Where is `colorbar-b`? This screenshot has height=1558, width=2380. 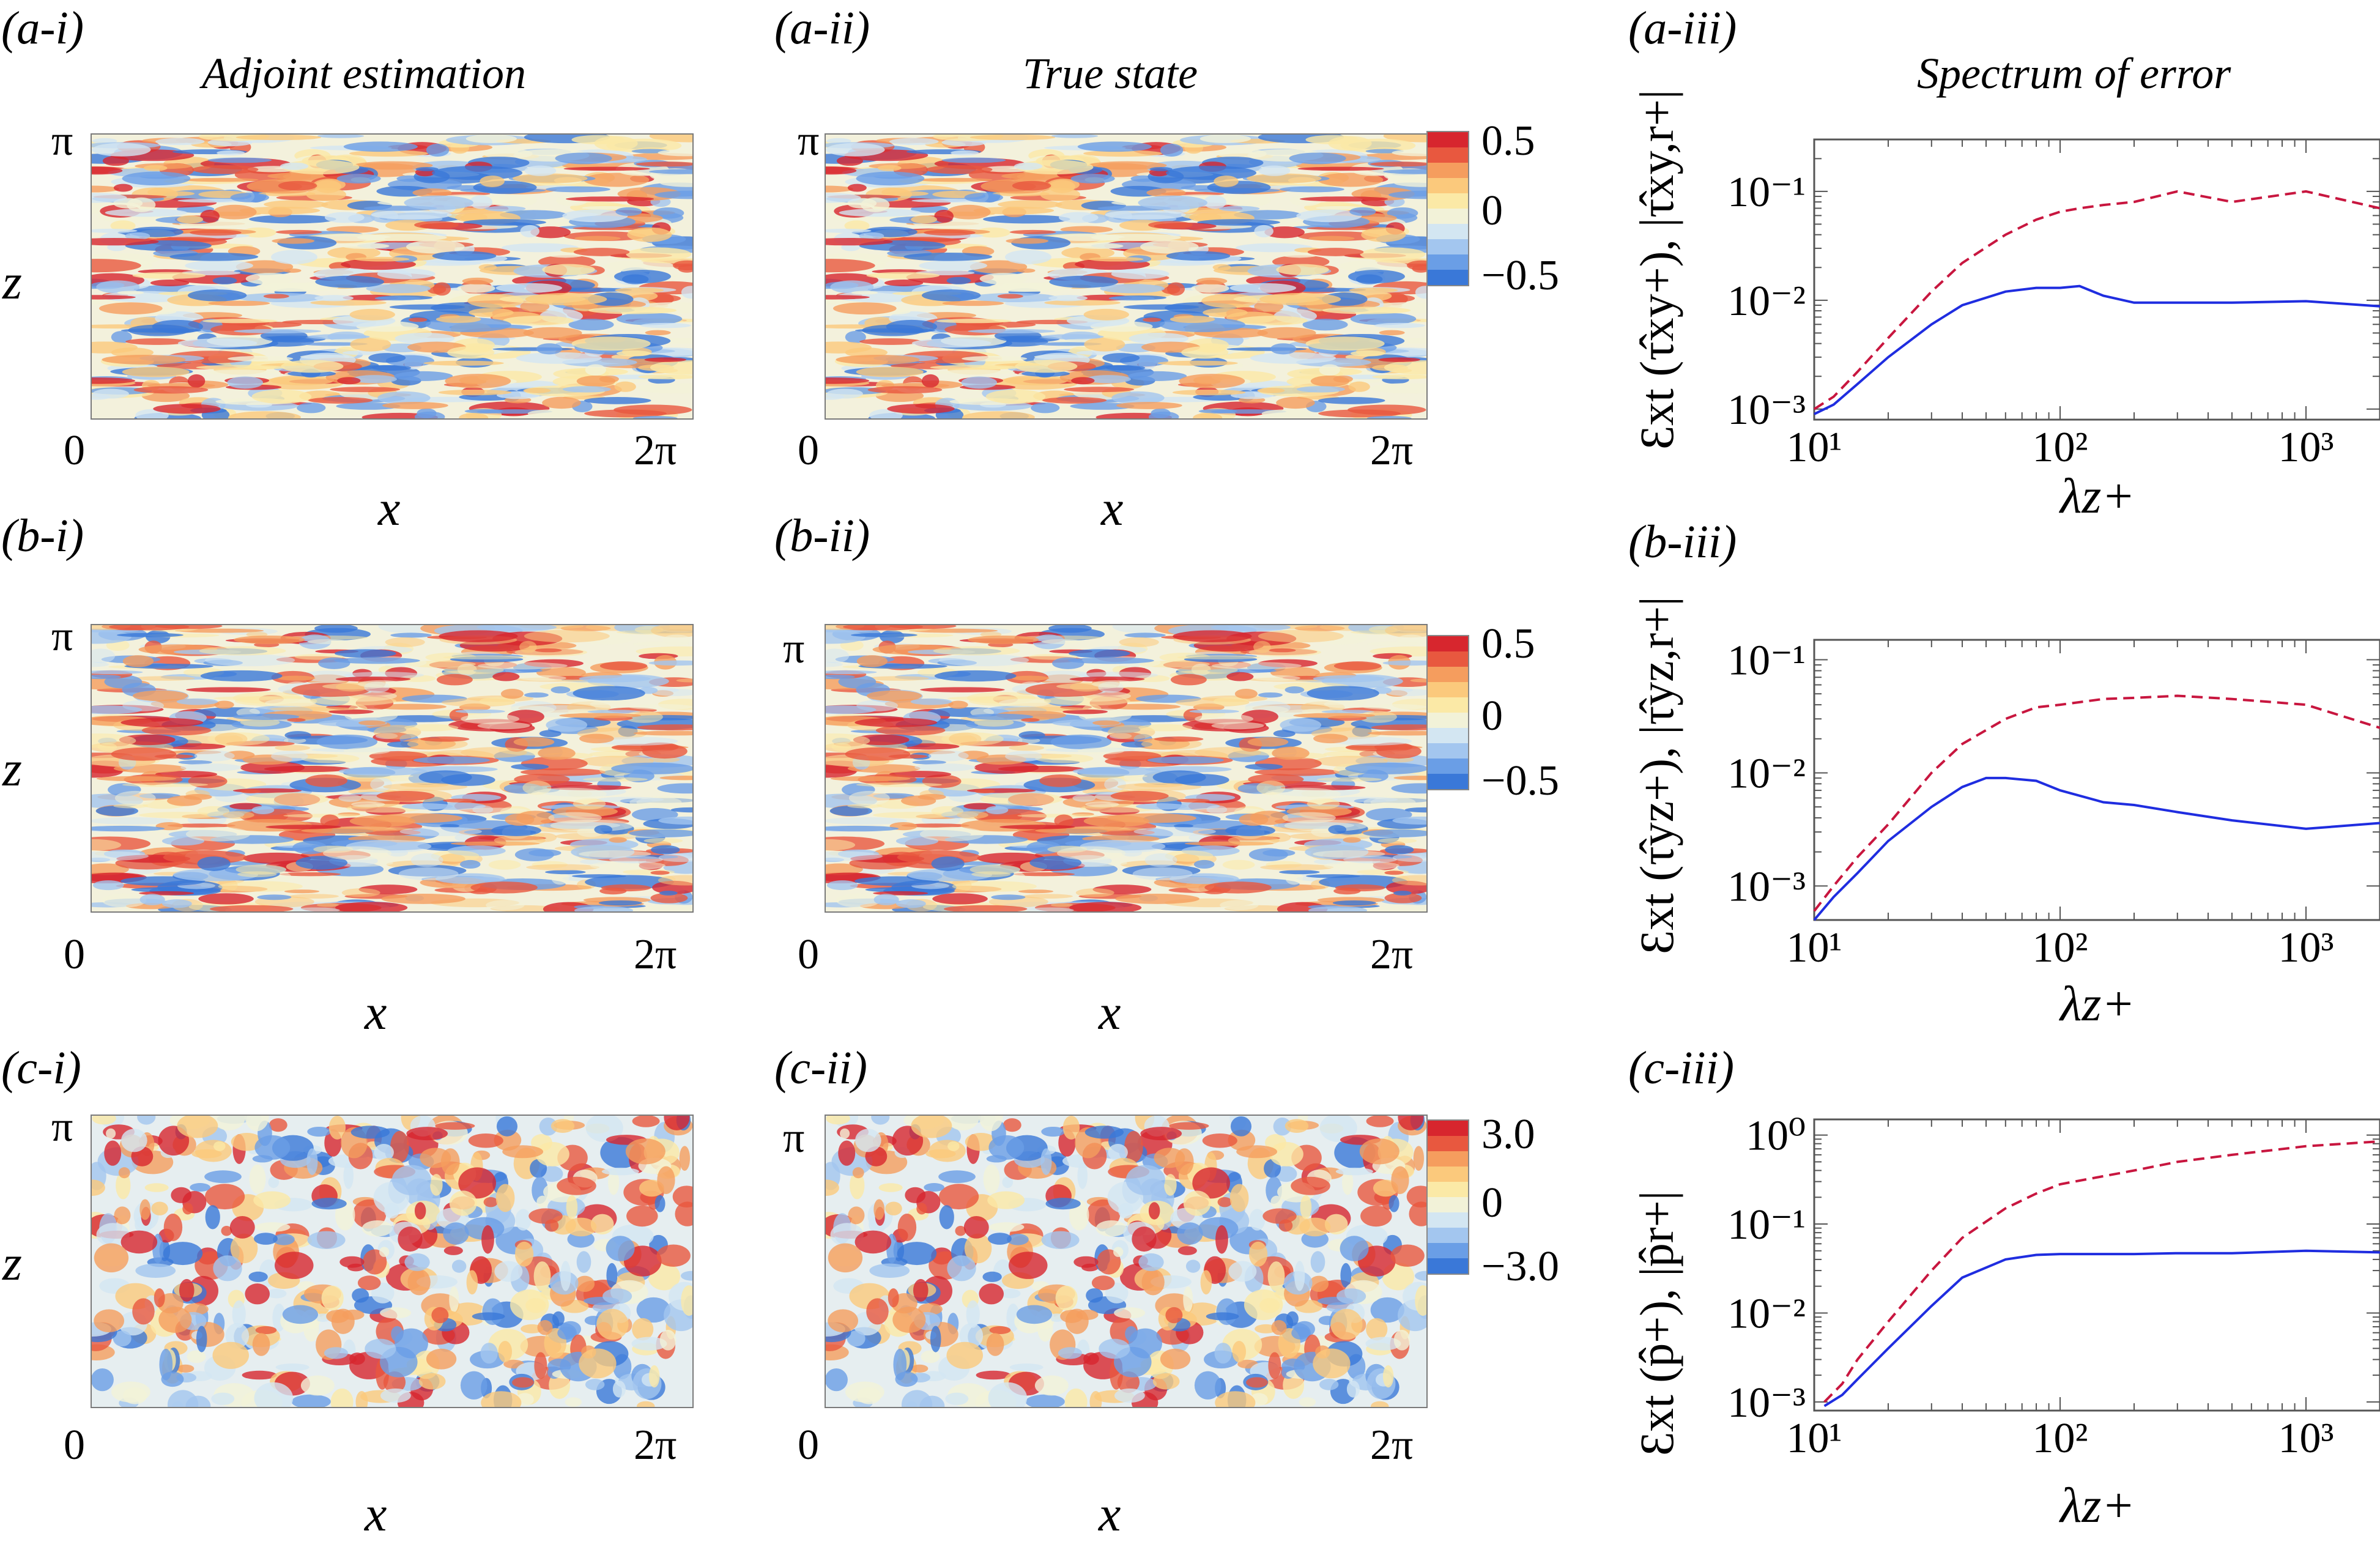 colorbar-b is located at coordinates (1447, 712).